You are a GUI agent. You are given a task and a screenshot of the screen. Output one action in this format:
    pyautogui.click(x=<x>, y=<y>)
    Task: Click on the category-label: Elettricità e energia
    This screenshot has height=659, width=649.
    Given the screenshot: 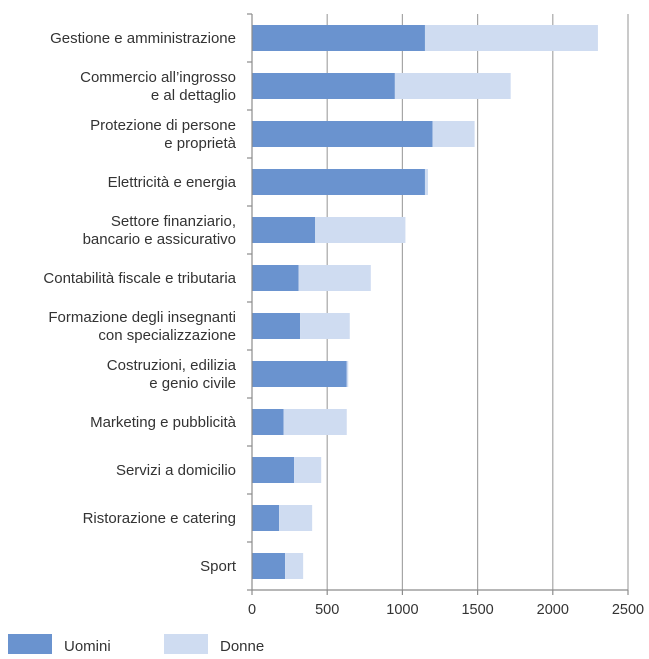 What is the action you would take?
    pyautogui.click(x=172, y=182)
    